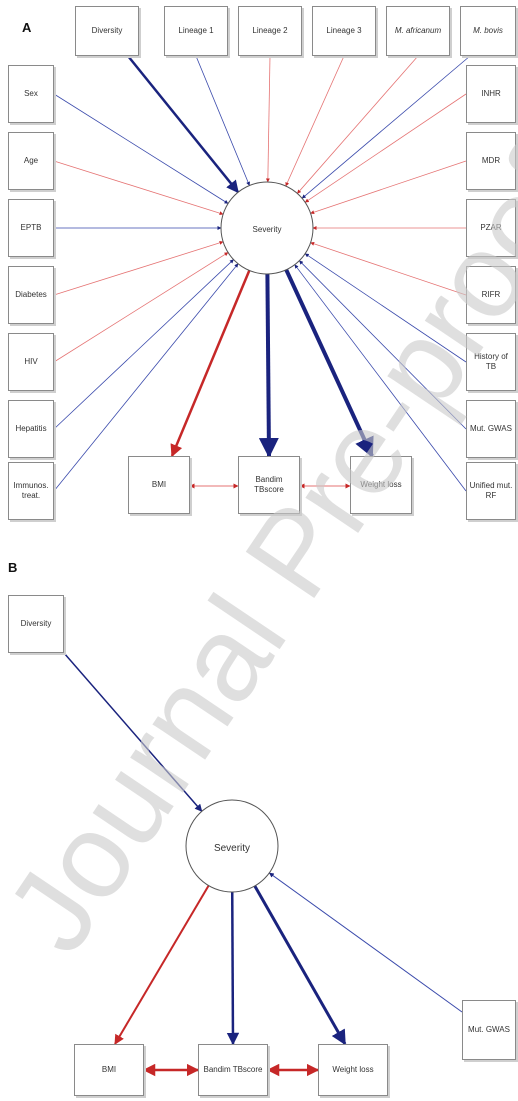 Image resolution: width=518 pixels, height=1101 pixels. What do you see at coordinates (491, 161) in the screenshot?
I see `box-mdr: MDR` at bounding box center [491, 161].